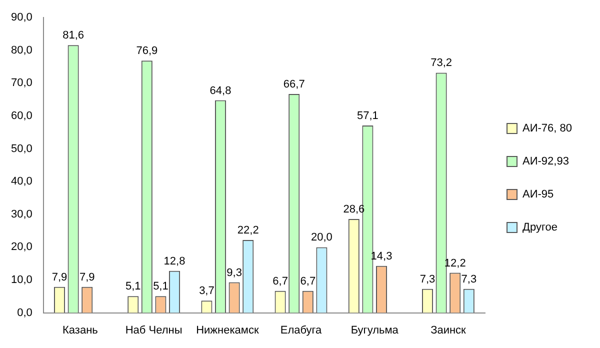  I want to click on x-tick-label: Казань, so click(80, 330).